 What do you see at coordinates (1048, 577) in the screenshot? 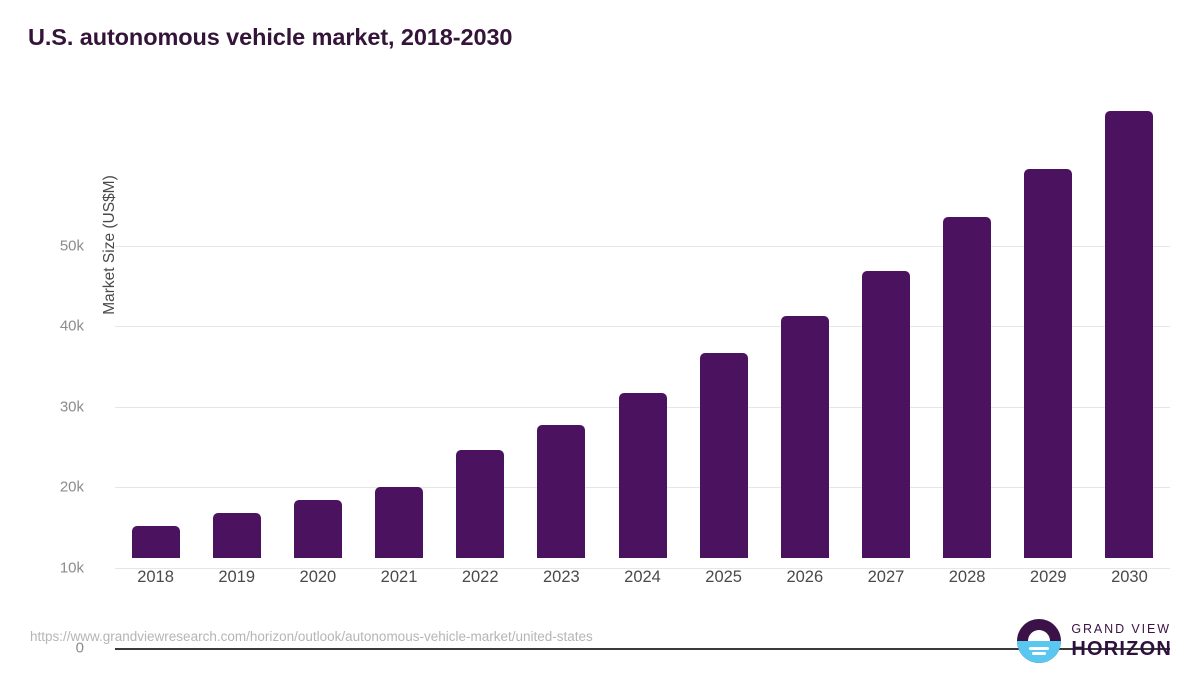
I see `x-axis-tick-label: 2029` at bounding box center [1048, 577].